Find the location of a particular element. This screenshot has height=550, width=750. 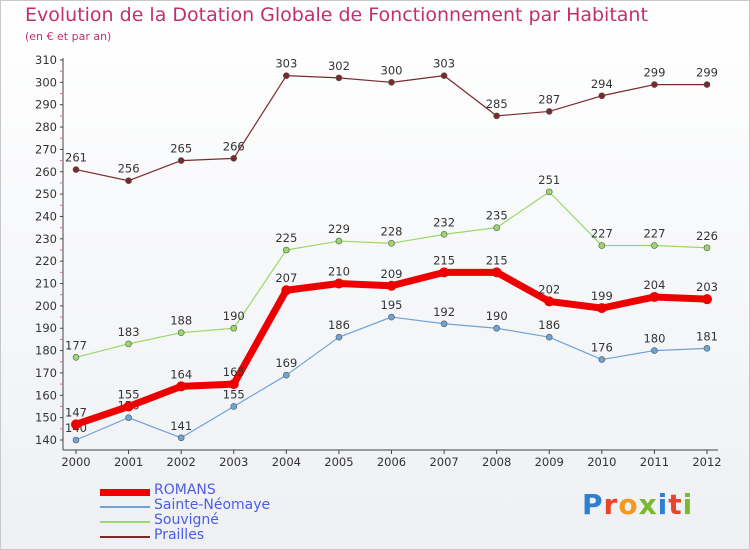

data-label-sainte-neomaye: 190 is located at coordinates (497, 316).